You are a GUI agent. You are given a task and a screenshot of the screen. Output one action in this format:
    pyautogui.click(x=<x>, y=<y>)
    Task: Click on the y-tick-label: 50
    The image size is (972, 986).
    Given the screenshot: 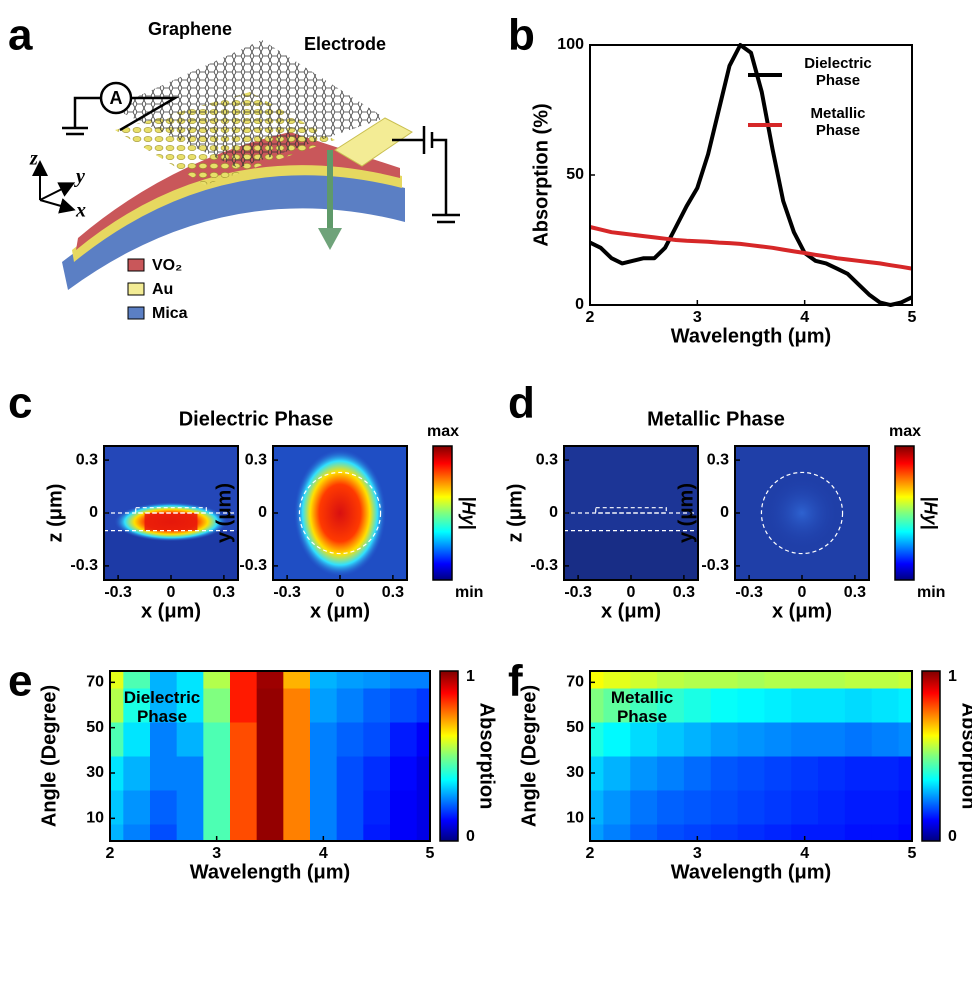 What is the action you would take?
    pyautogui.click(x=575, y=174)
    